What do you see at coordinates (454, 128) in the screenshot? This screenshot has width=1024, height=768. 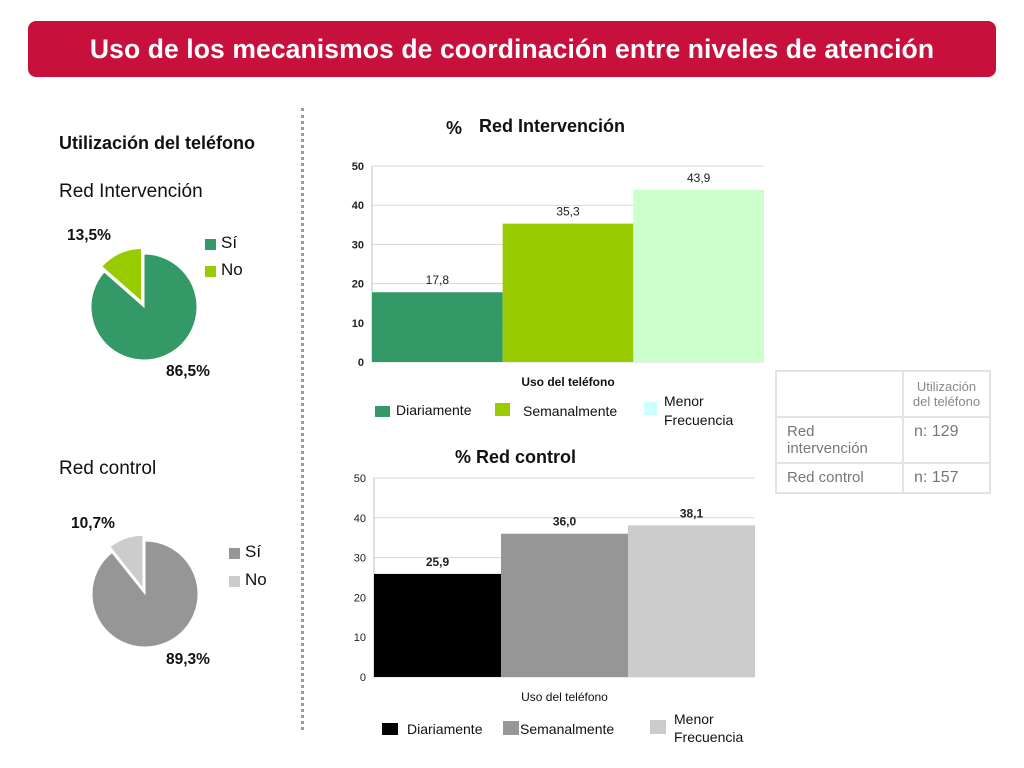 I see `bar1-title-prefix: %` at bounding box center [454, 128].